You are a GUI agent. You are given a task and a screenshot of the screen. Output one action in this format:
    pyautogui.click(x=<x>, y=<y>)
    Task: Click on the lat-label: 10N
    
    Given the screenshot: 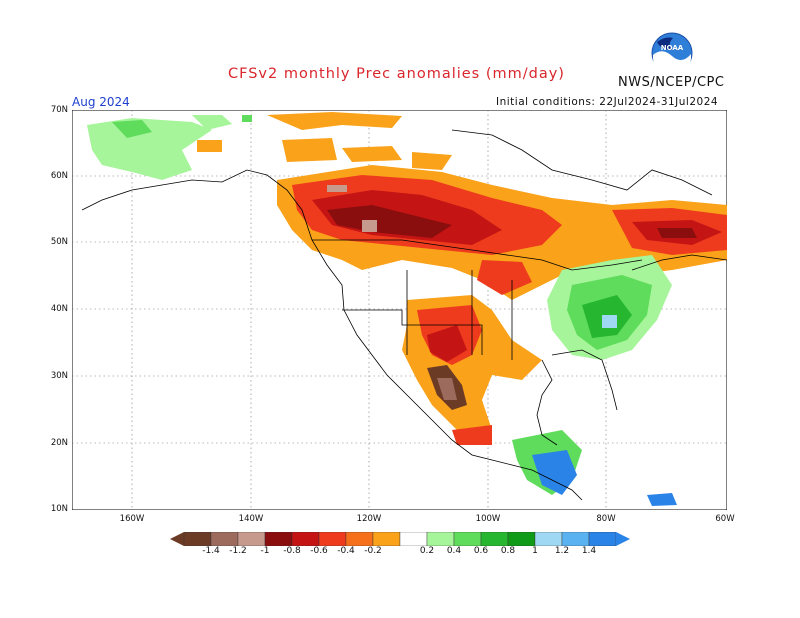 What is the action you would take?
    pyautogui.click(x=59, y=509)
    